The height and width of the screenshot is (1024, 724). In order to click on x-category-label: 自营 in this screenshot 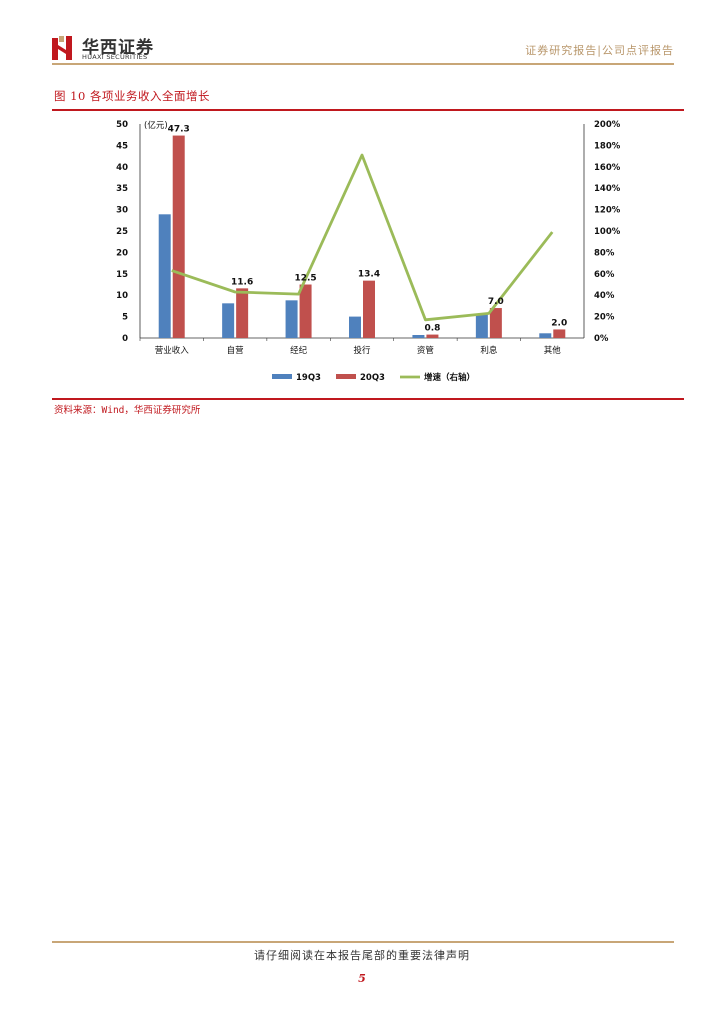, I will do `click(235, 350)`.